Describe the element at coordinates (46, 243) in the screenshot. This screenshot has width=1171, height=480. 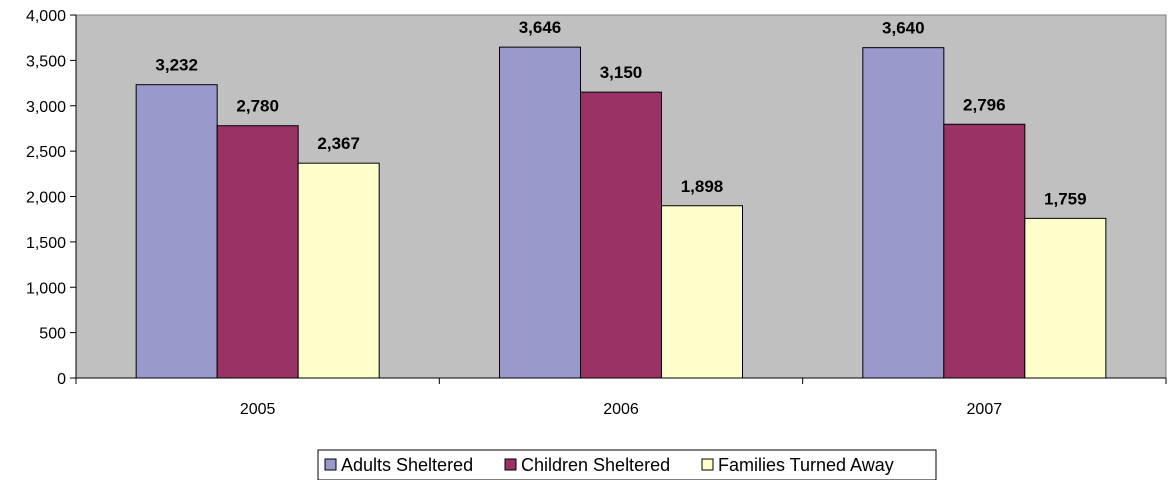
I see `y-tick-label: 1,500` at that location.